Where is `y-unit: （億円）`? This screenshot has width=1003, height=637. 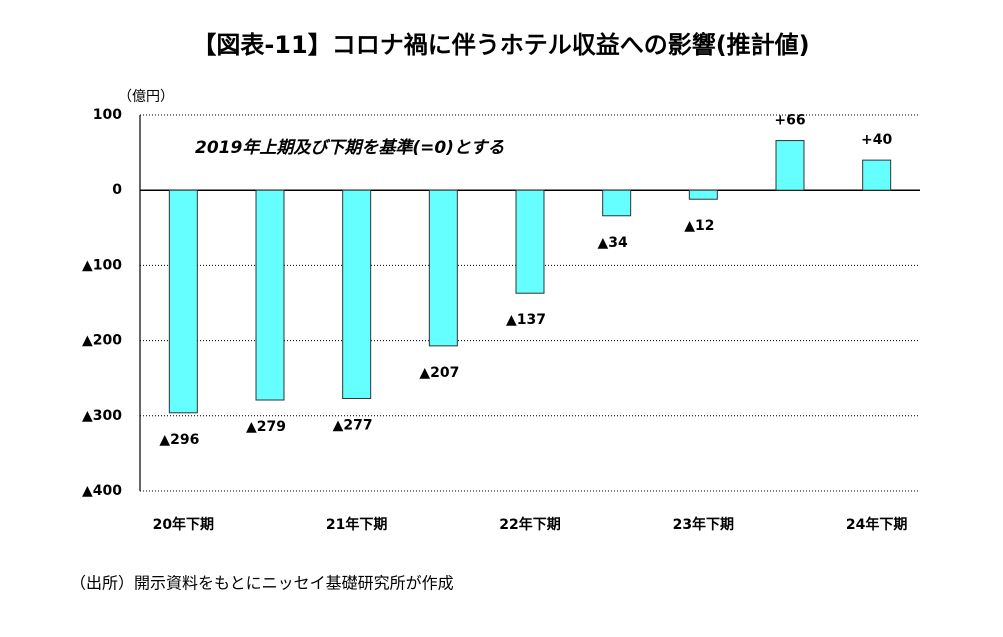
y-unit: （億円） is located at coordinates (146, 97).